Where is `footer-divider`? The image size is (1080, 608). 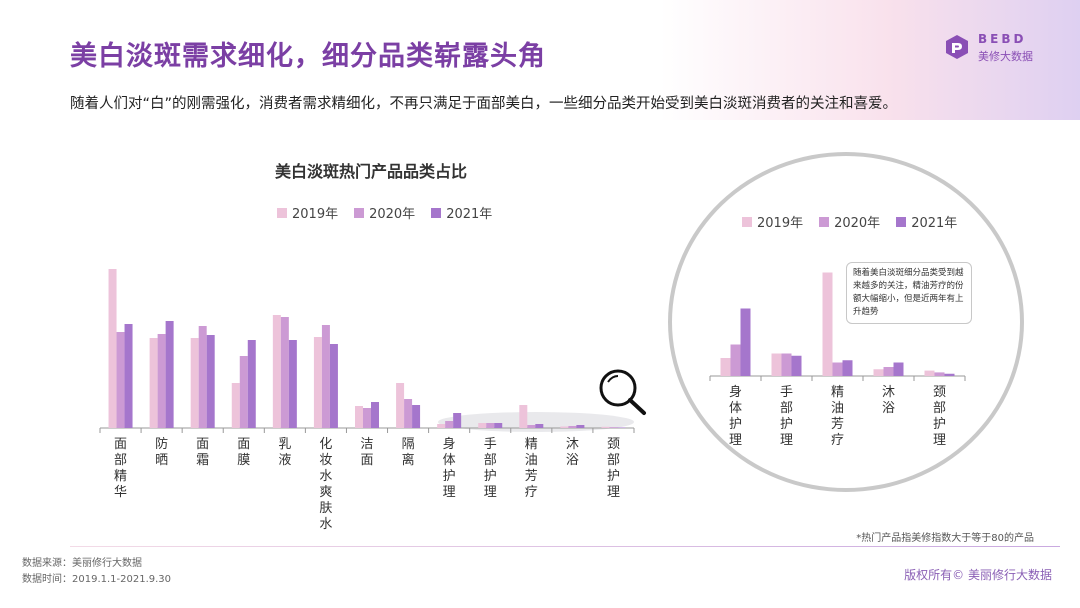
footer-divider is located at coordinates (565, 546).